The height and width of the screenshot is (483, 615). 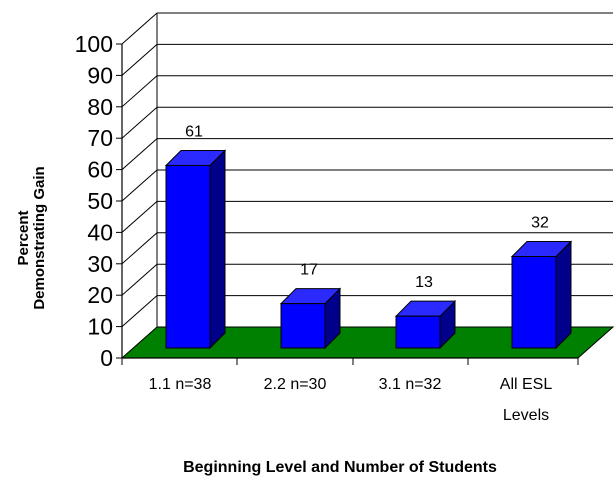 I want to click on bar-value-label: 61, so click(x=194, y=131).